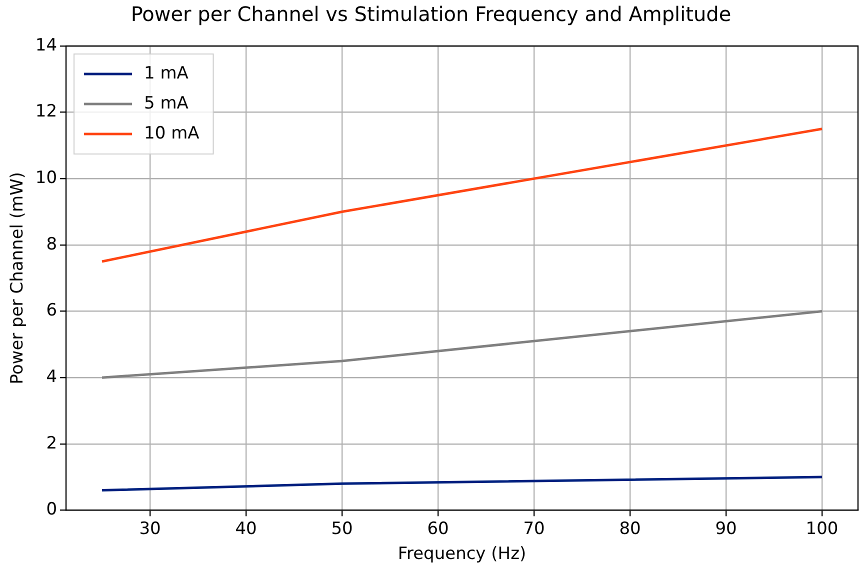 Image resolution: width=860 pixels, height=575 pixels. I want to click on y-tick-label: 10, so click(46, 178).